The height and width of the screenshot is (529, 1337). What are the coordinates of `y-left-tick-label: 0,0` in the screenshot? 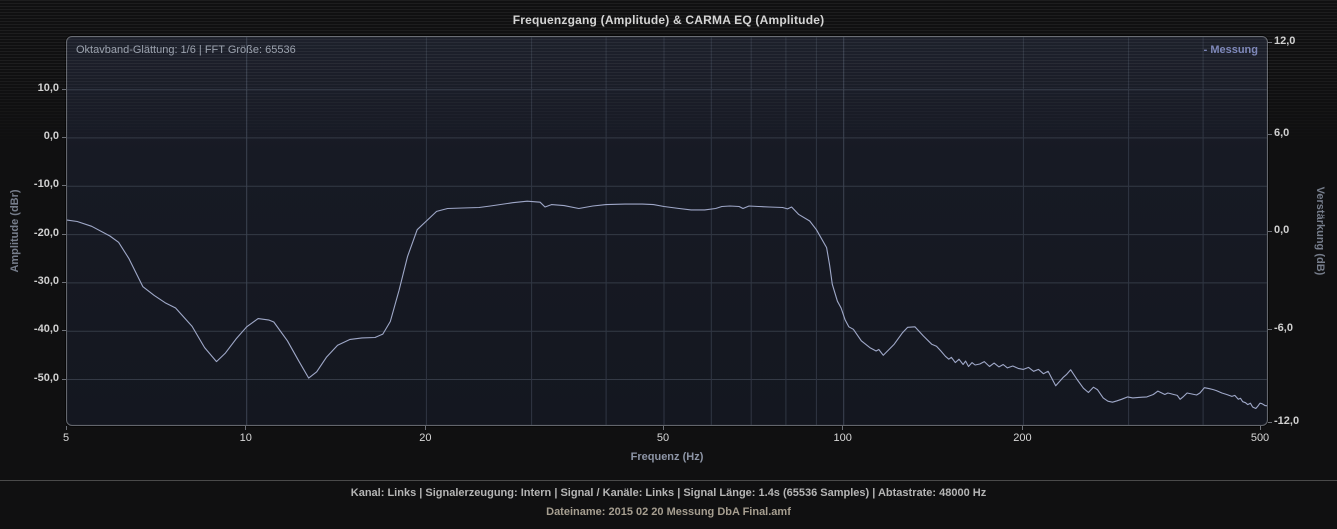 It's located at (51, 135).